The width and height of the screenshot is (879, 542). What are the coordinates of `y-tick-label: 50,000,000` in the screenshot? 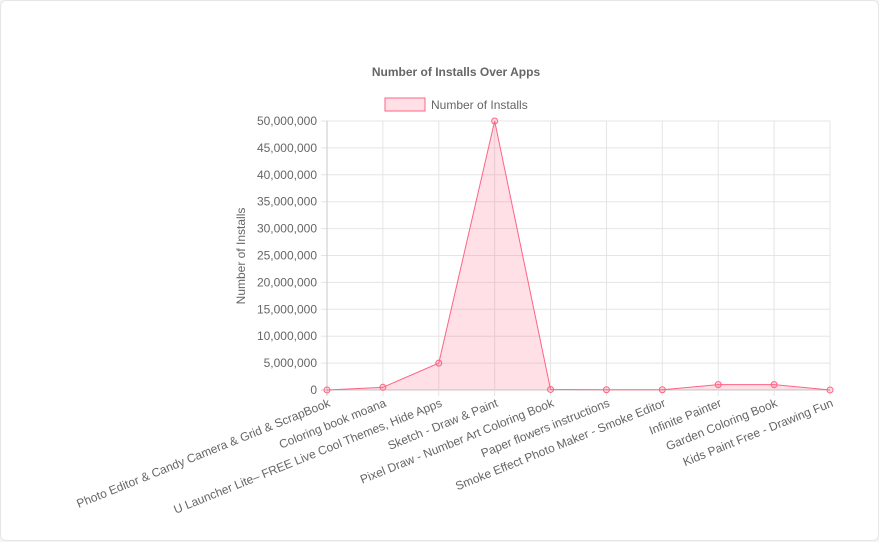 It's located at (287, 121).